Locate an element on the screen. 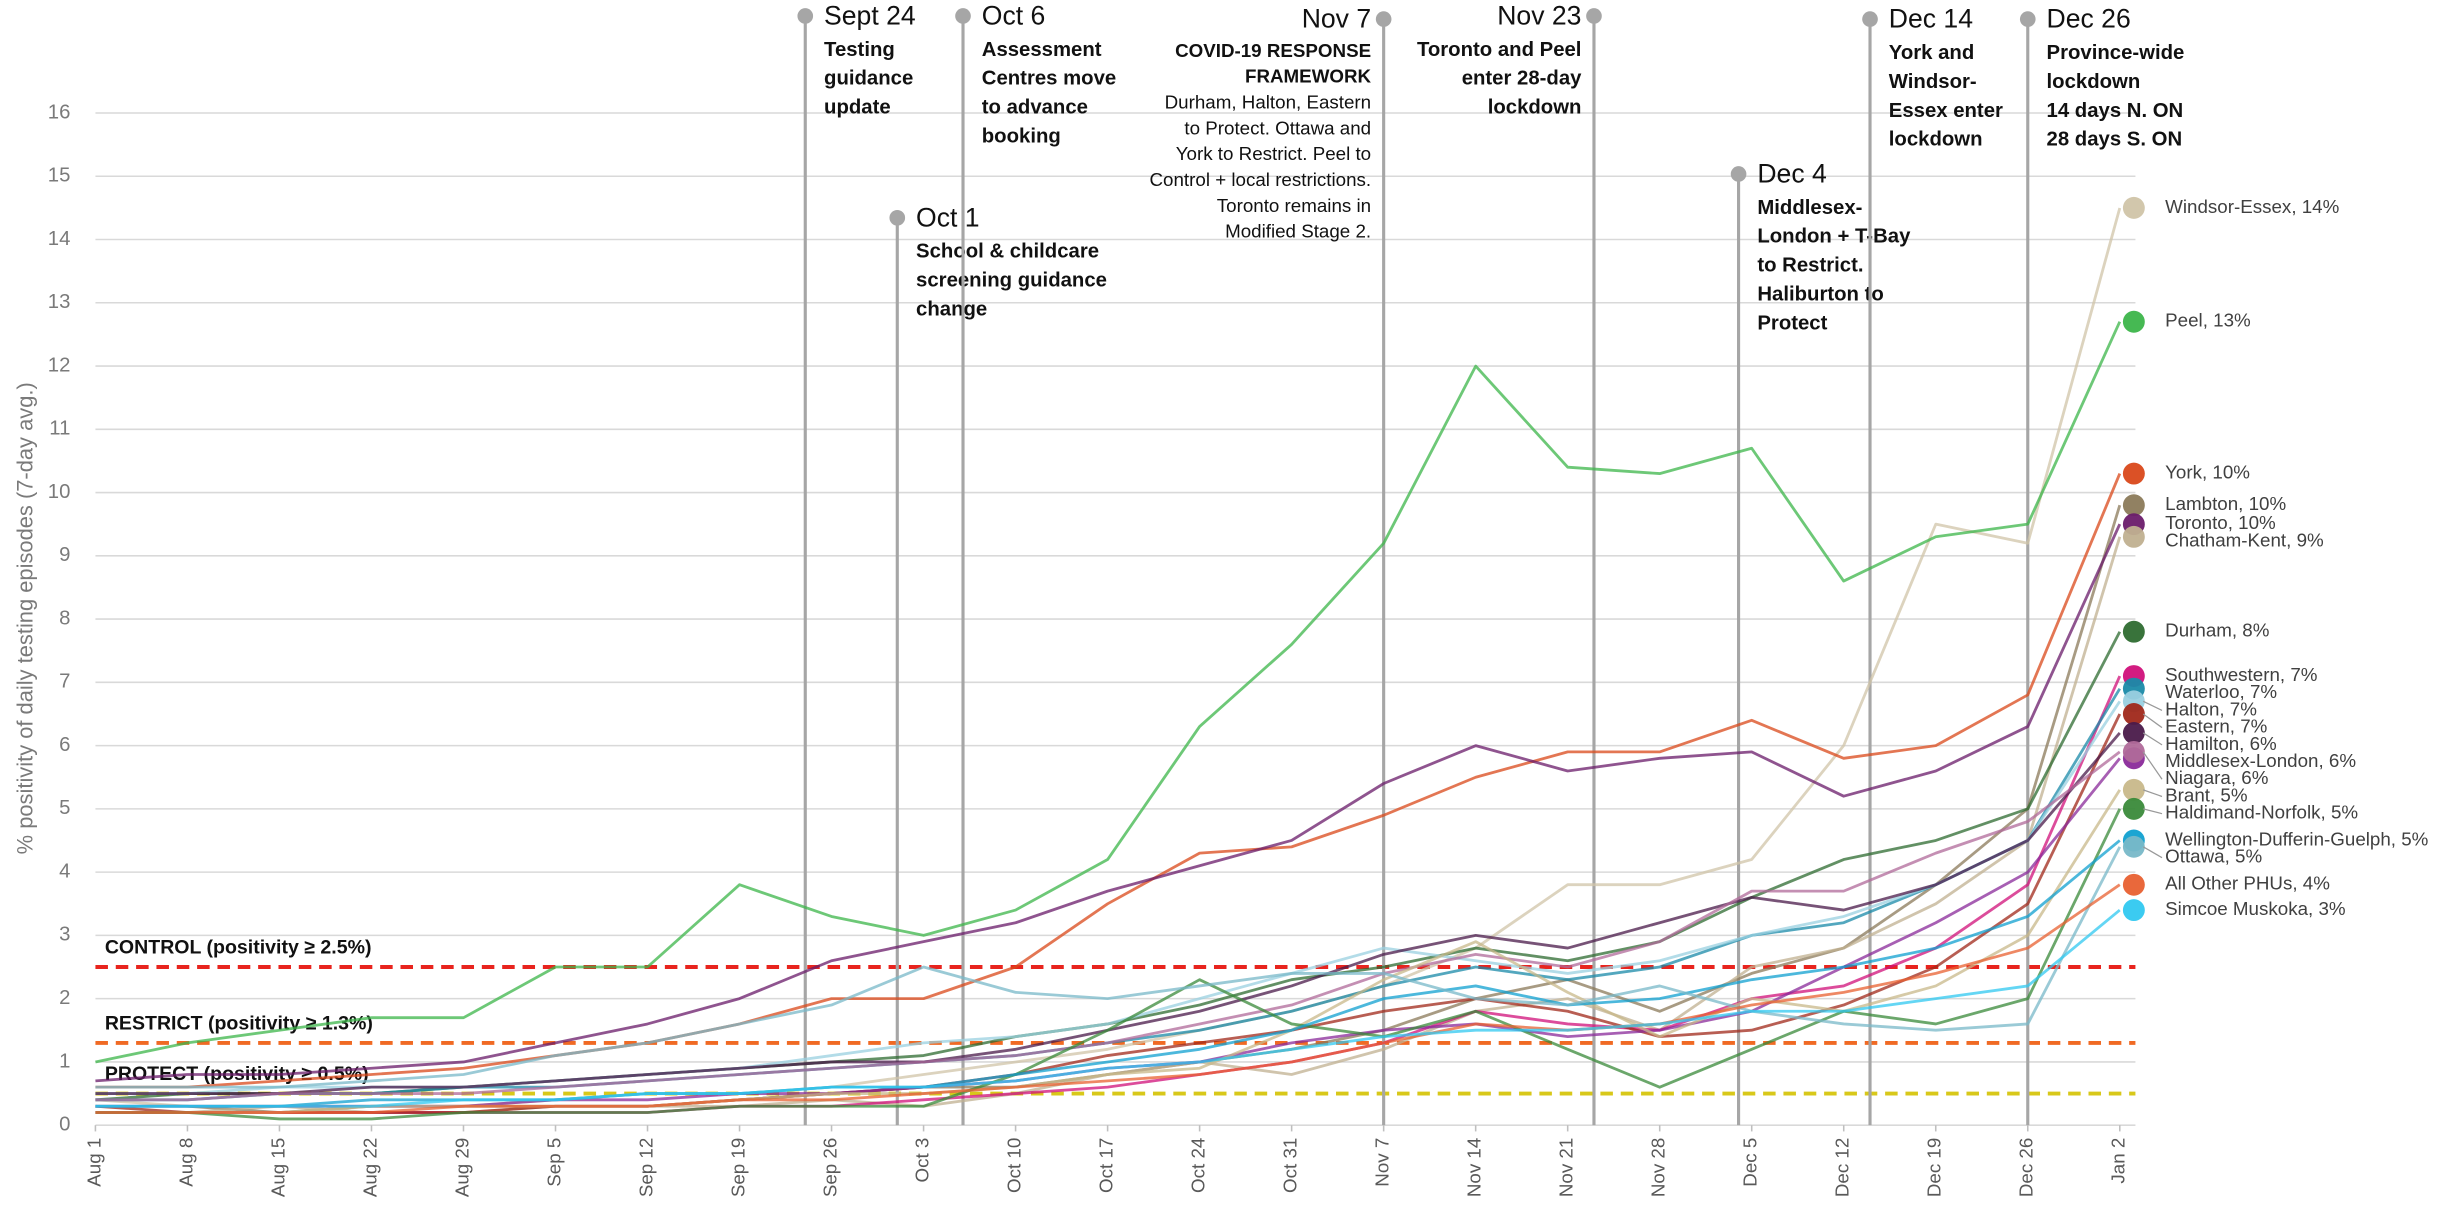  legend-label: Southwestern, 7% is located at coordinates (2241, 674).